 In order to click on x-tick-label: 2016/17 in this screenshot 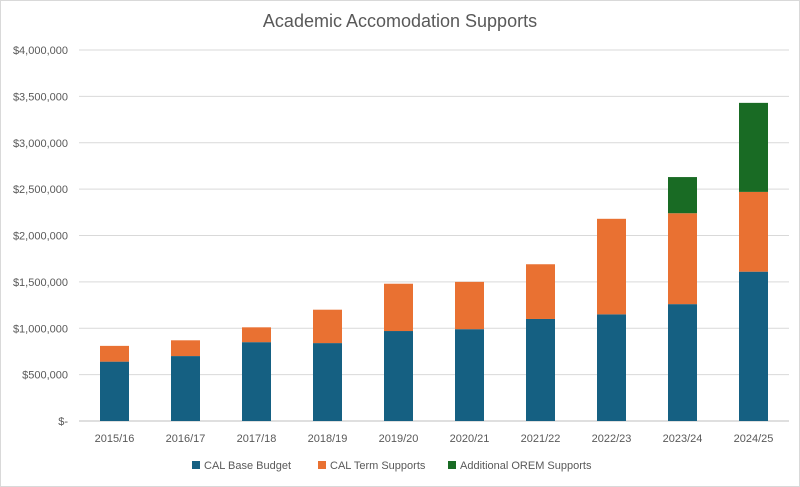, I will do `click(186, 439)`.